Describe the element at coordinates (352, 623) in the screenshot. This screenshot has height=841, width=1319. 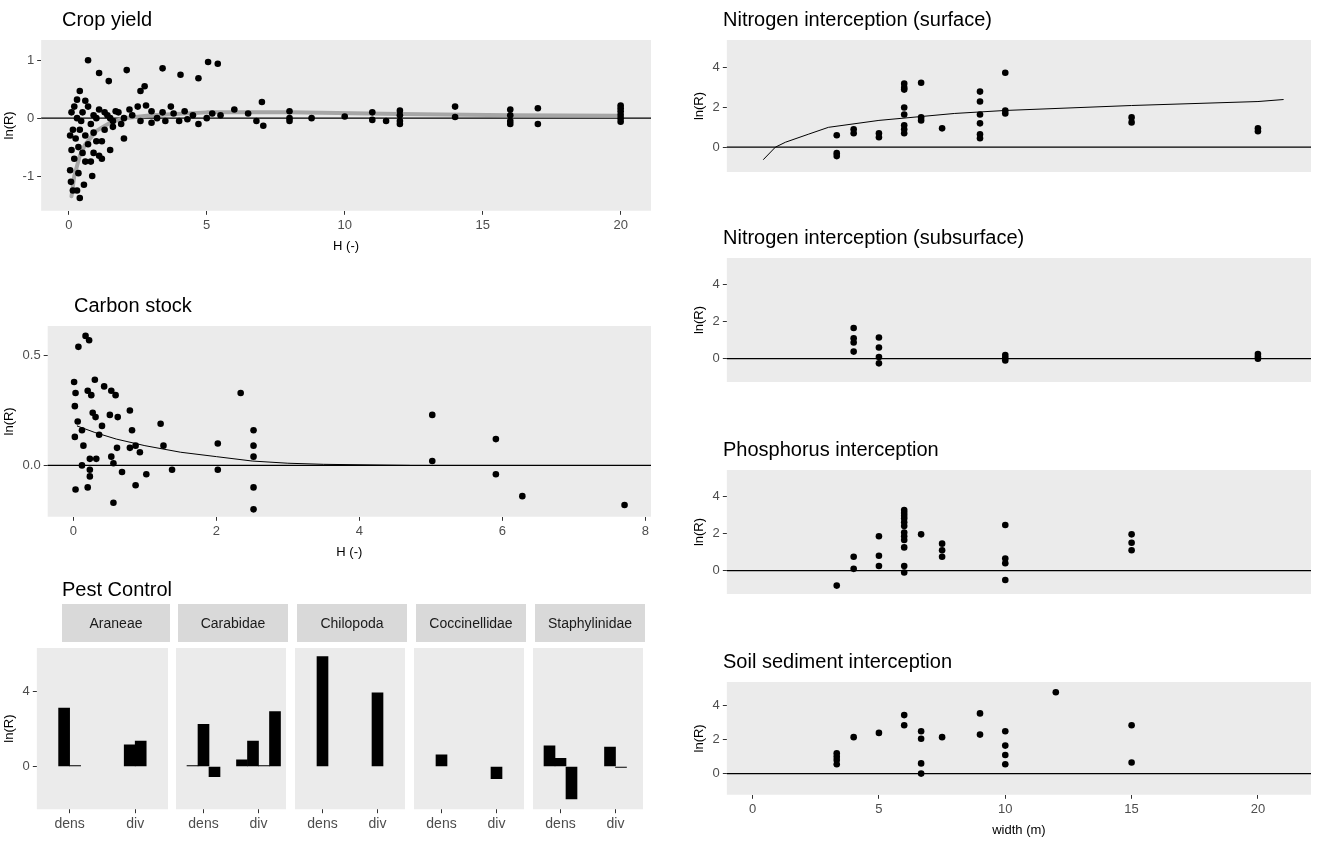
I see `chart-subtitle: Chilopoda` at that location.